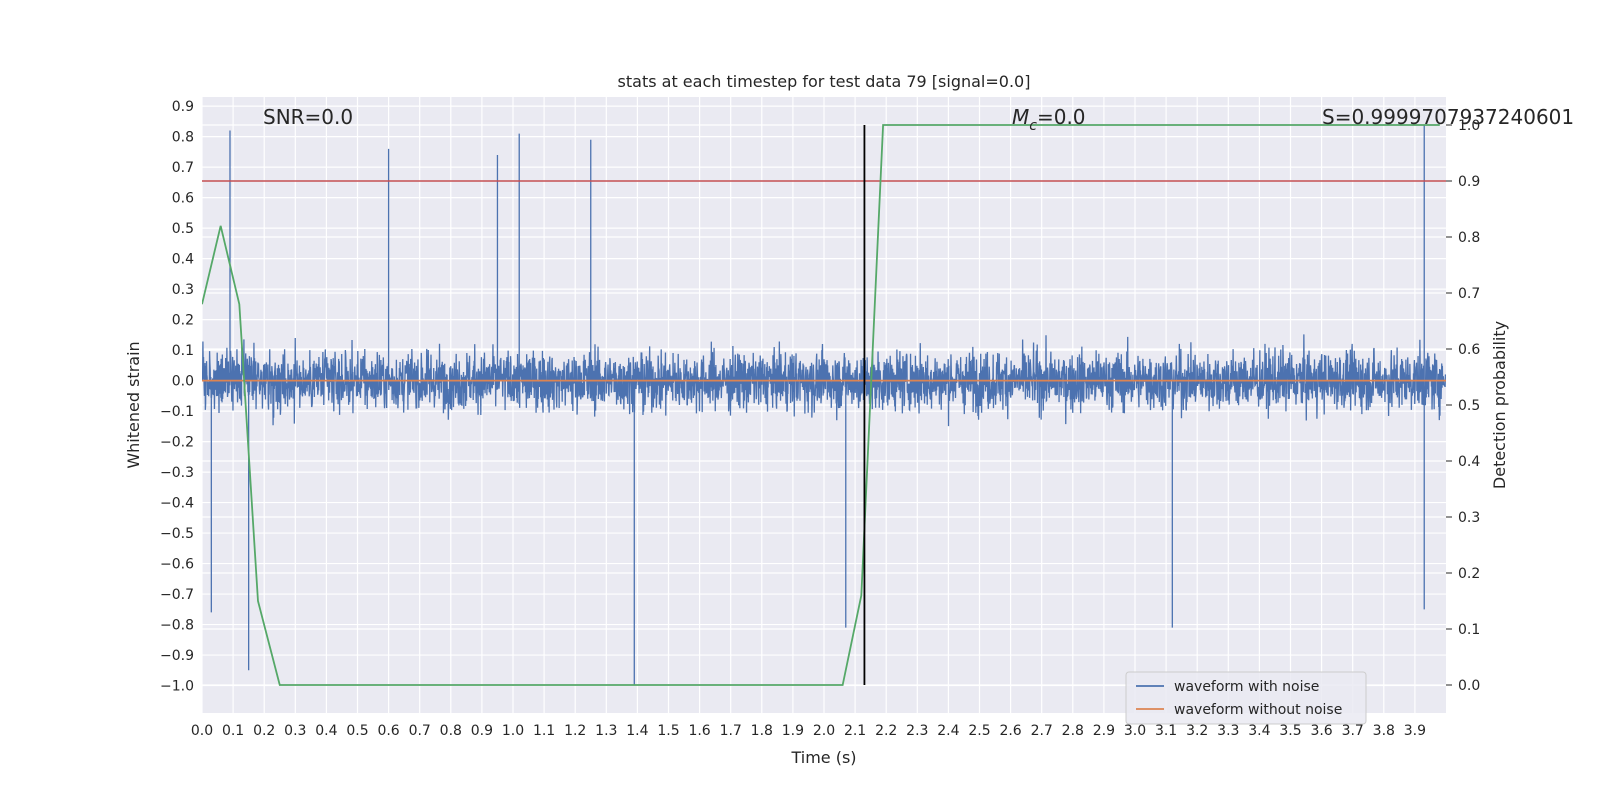  I want to click on legend-box, so click(1246, 698).